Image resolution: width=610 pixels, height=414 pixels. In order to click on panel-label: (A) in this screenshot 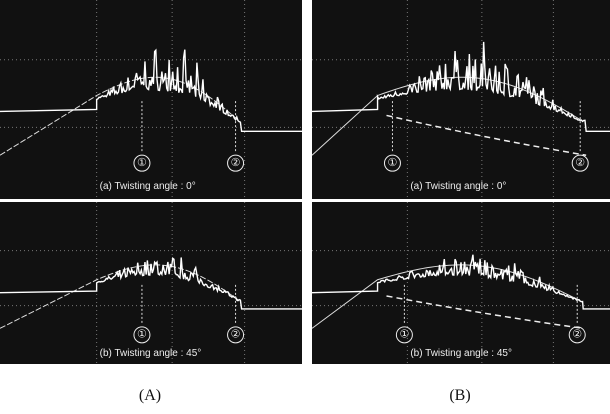, I will do `click(150, 395)`.